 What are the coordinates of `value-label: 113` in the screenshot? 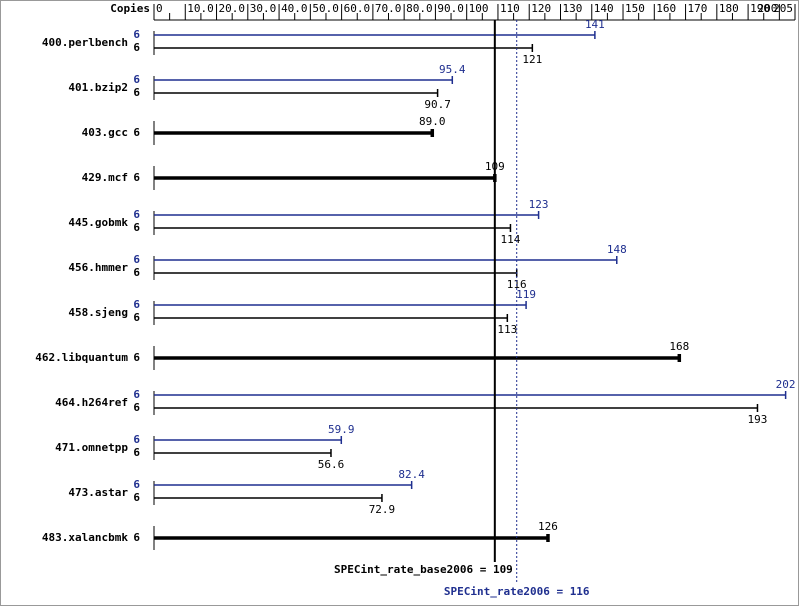 It's located at (507, 329).